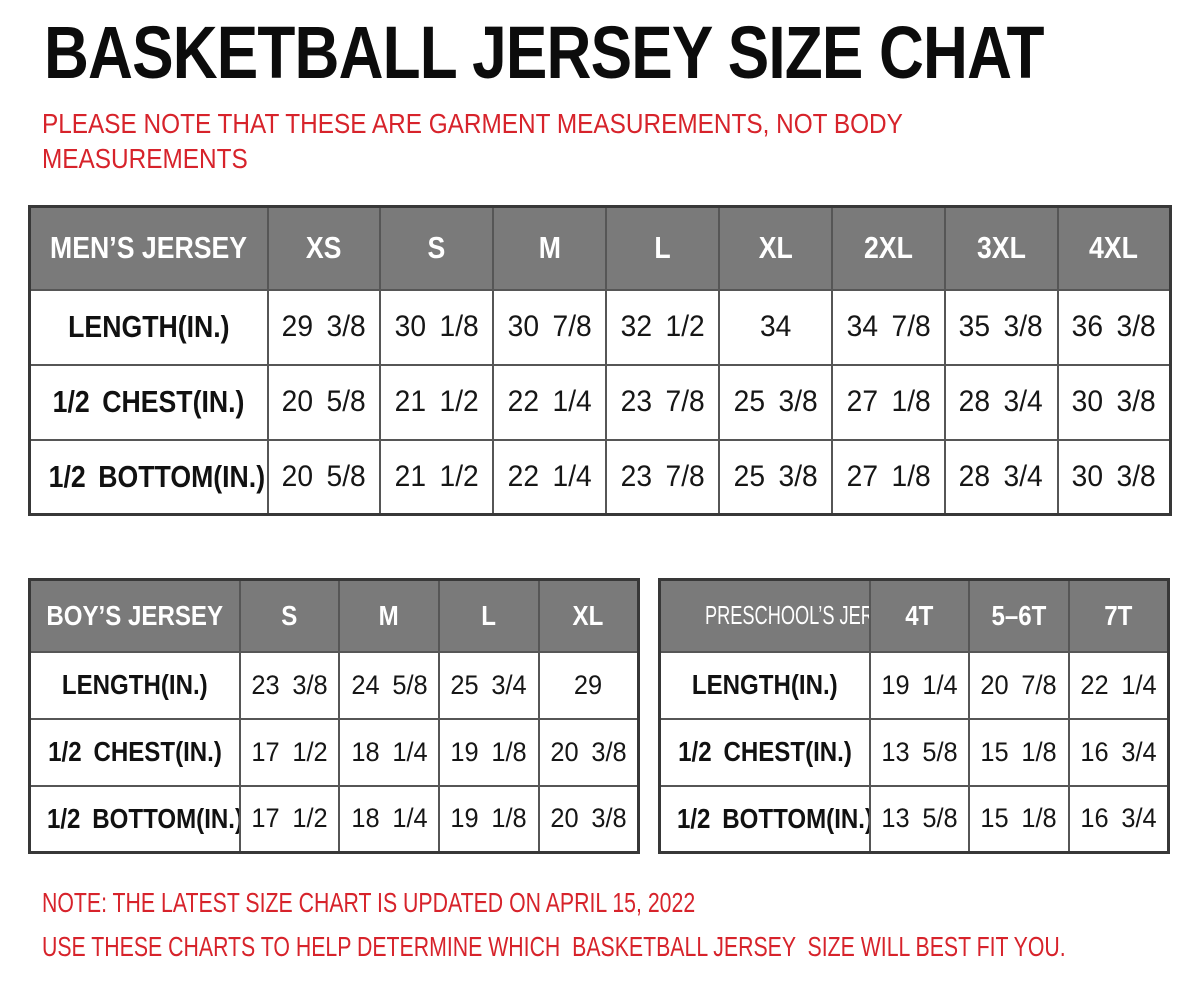 This screenshot has height=1007, width=1200. Describe the element at coordinates (436, 248) in the screenshot. I see `size-label: S` at that location.